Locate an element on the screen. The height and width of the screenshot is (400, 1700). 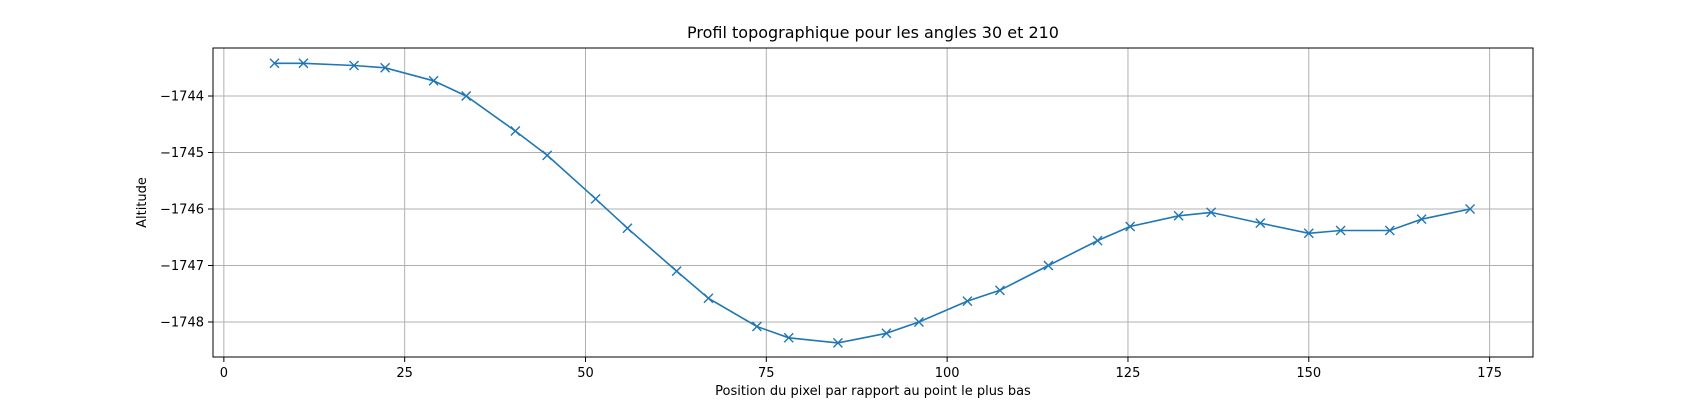
y-tick-label: −1748 is located at coordinates (182, 322).